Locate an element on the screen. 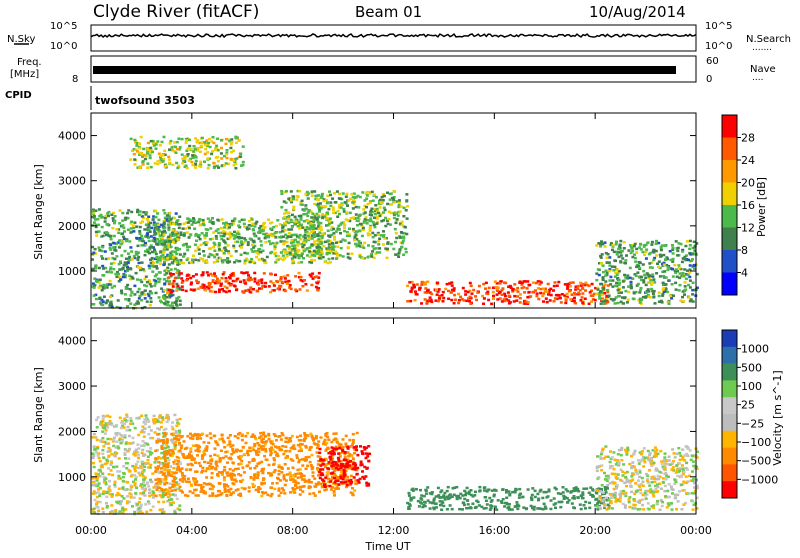 The height and width of the screenshot is (558, 800). nsky-trace is located at coordinates (393, 35).